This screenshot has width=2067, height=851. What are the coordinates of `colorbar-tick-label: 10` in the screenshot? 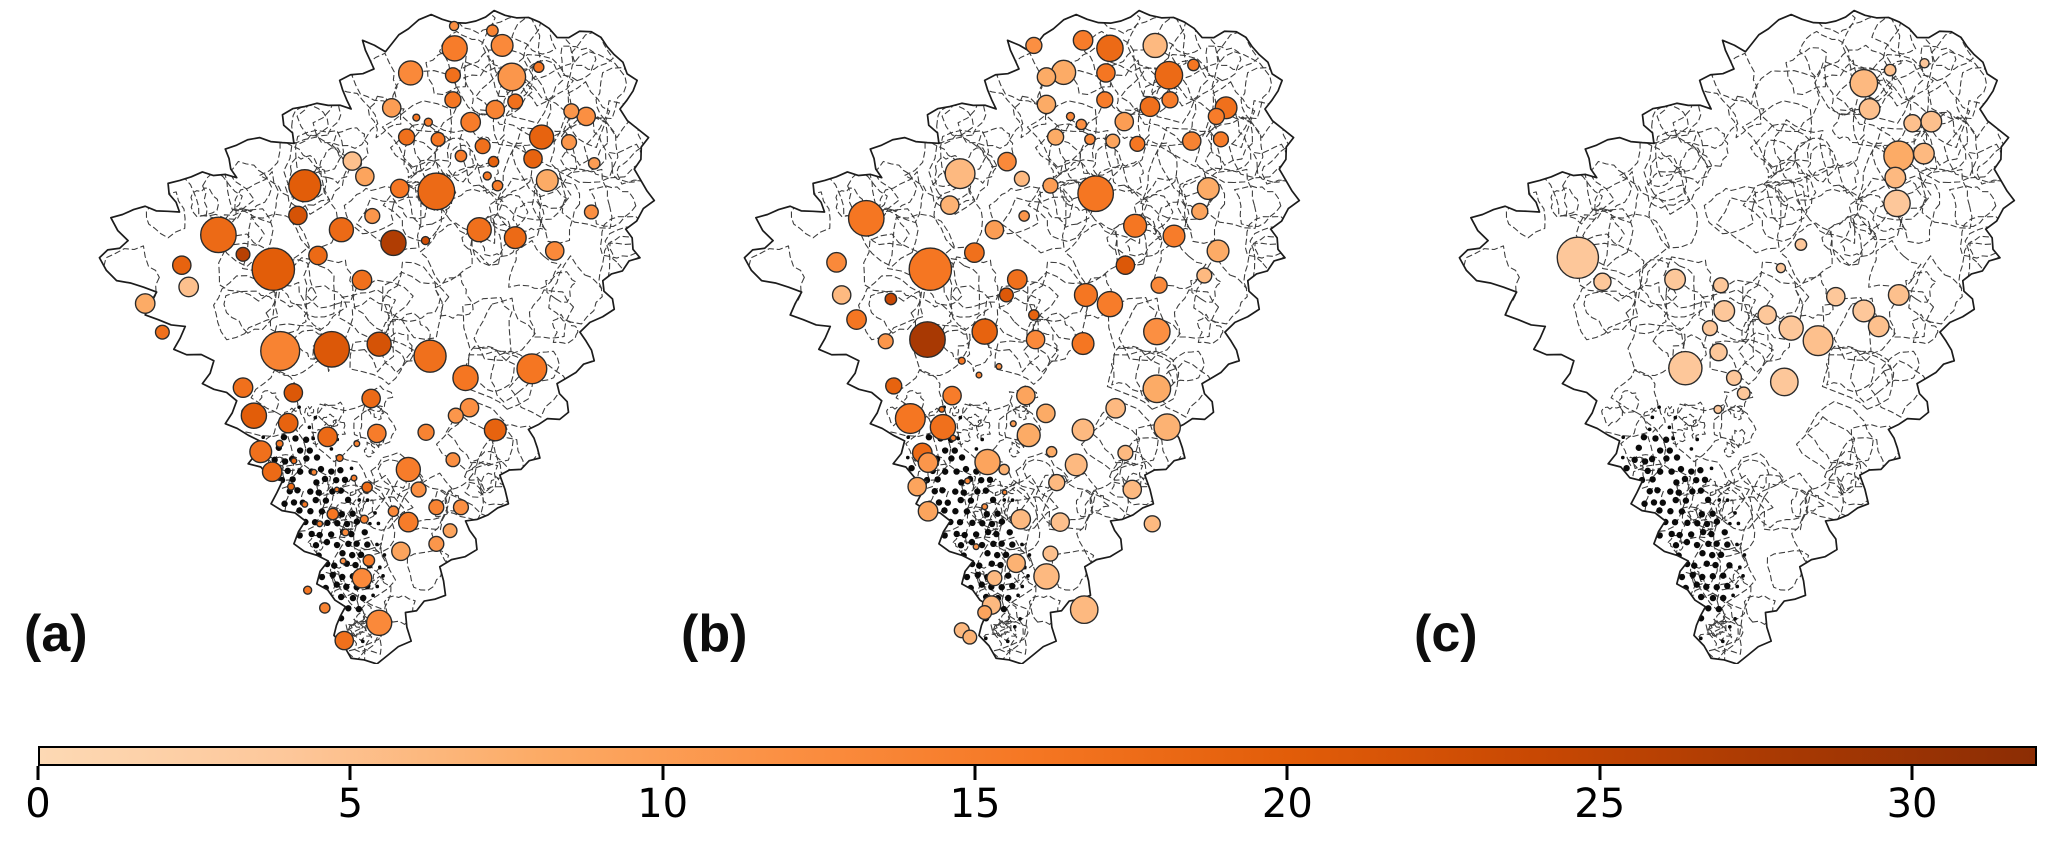 It's located at (663, 804).